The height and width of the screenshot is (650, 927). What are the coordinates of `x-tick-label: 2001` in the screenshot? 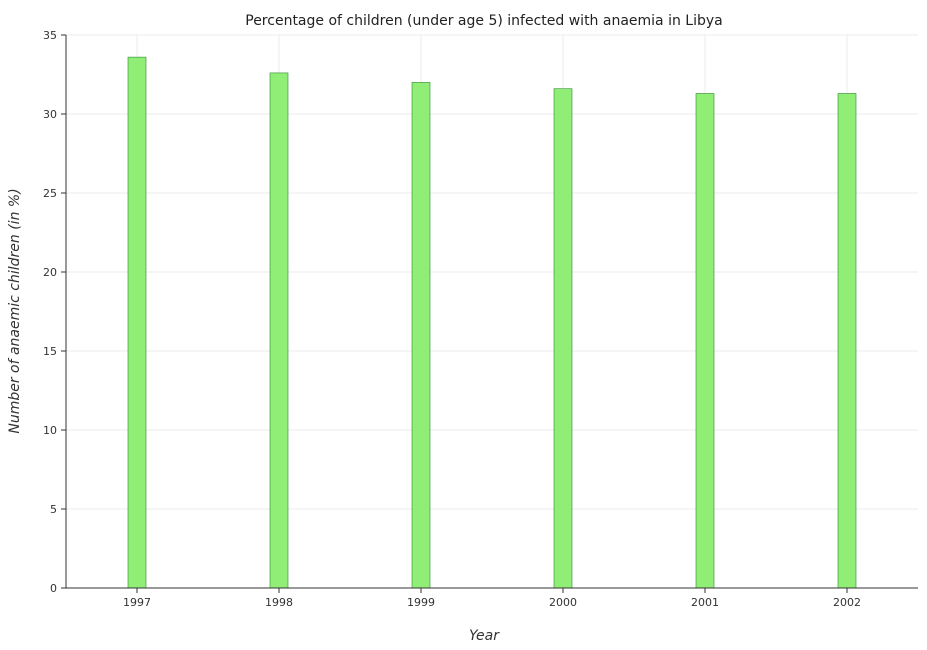 It's located at (705, 602).